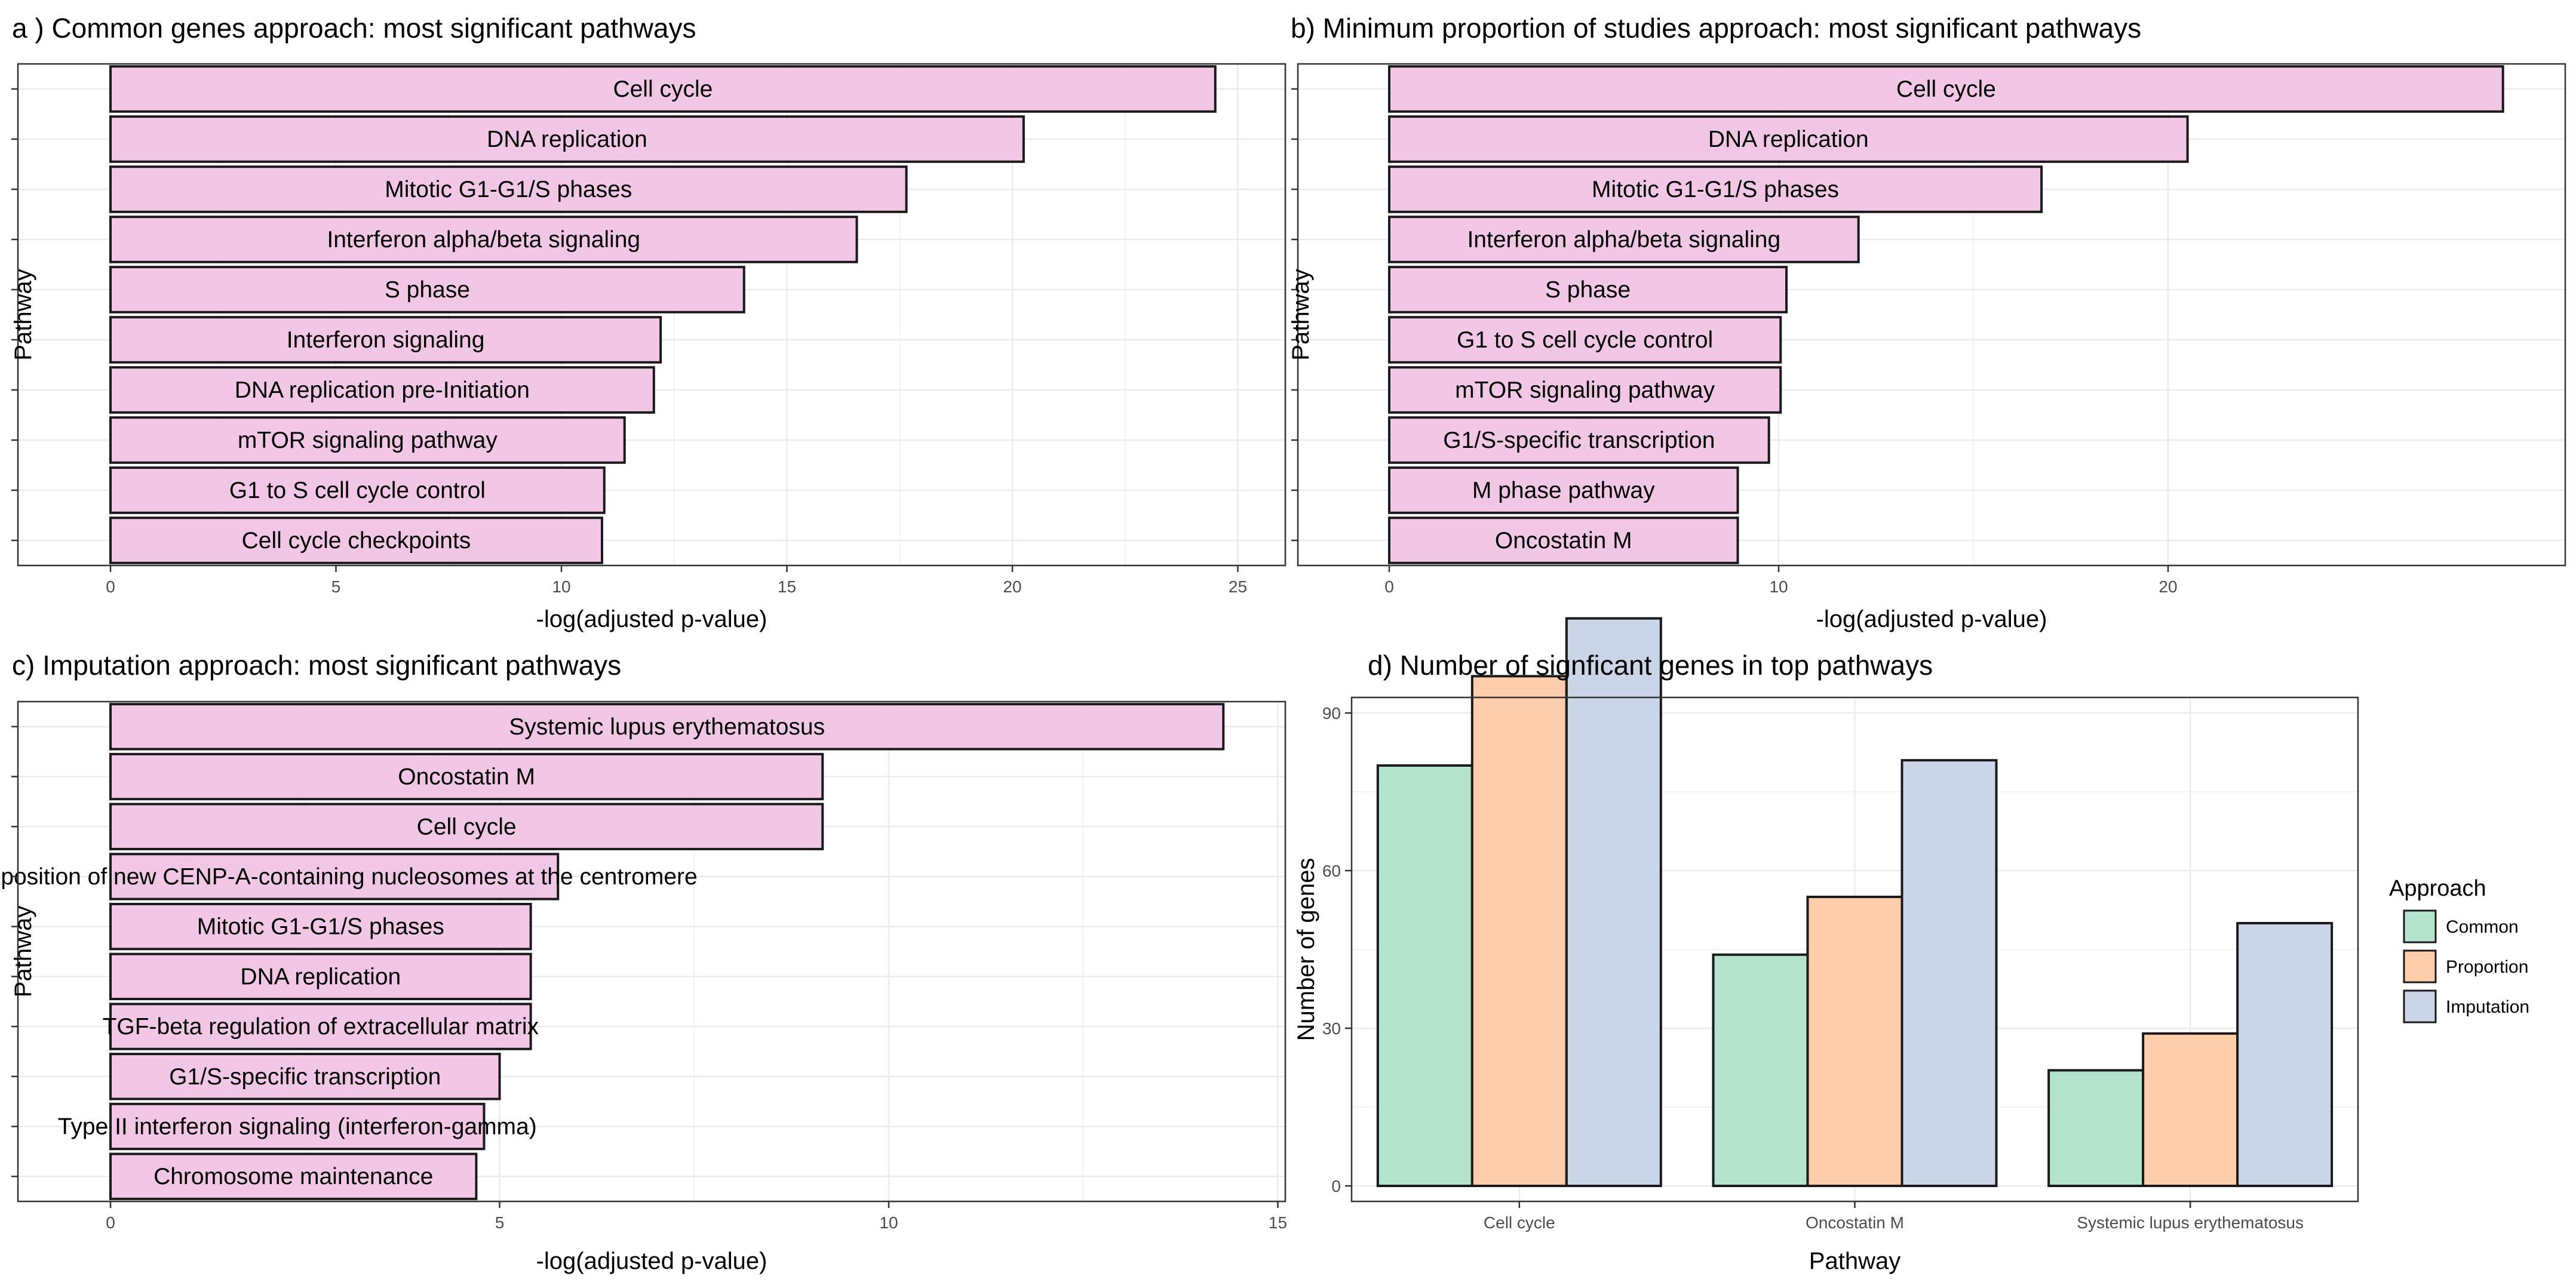 The width and height of the screenshot is (2576, 1288). I want to click on legend-key-common, so click(2420, 926).